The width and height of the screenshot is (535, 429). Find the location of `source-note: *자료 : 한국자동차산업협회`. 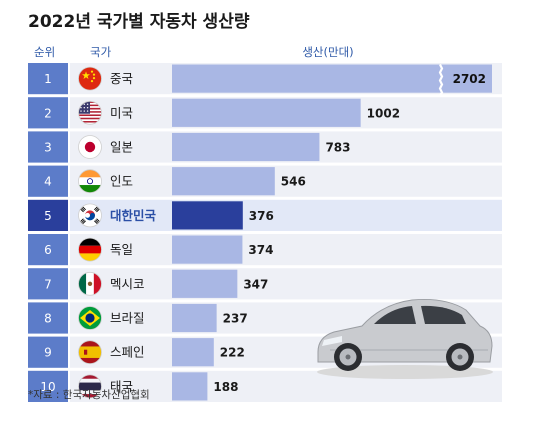

source-note: *자료 : 한국자동차산업협회 is located at coordinates (89, 394).